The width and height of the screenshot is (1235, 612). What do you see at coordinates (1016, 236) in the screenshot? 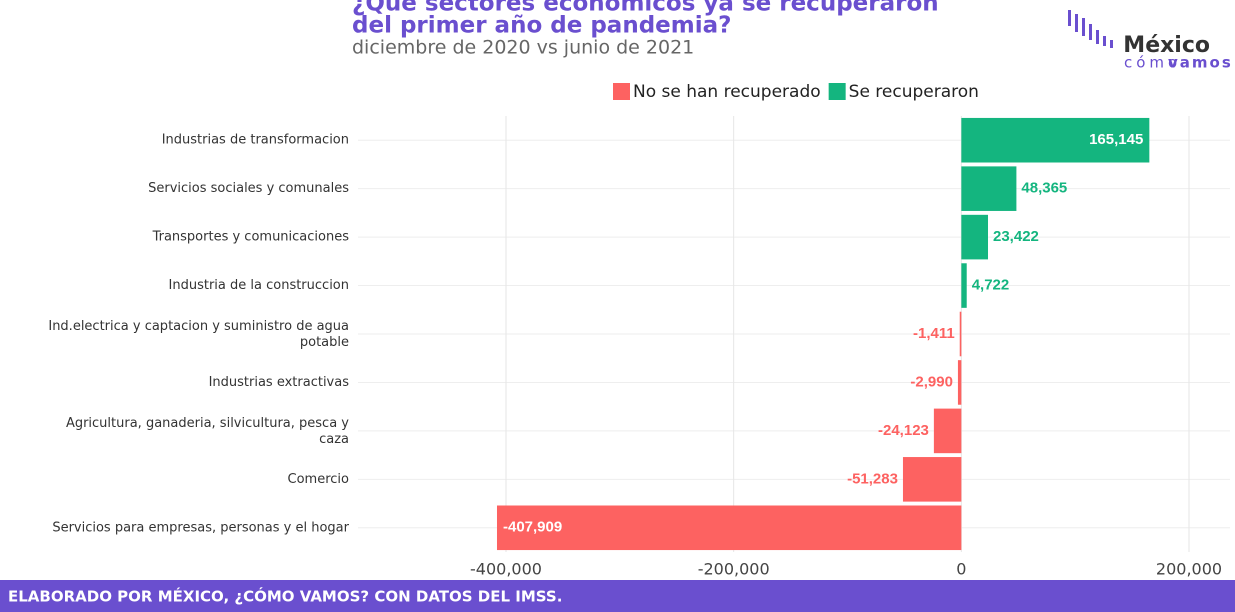
I see `value-label: 23,422` at bounding box center [1016, 236].